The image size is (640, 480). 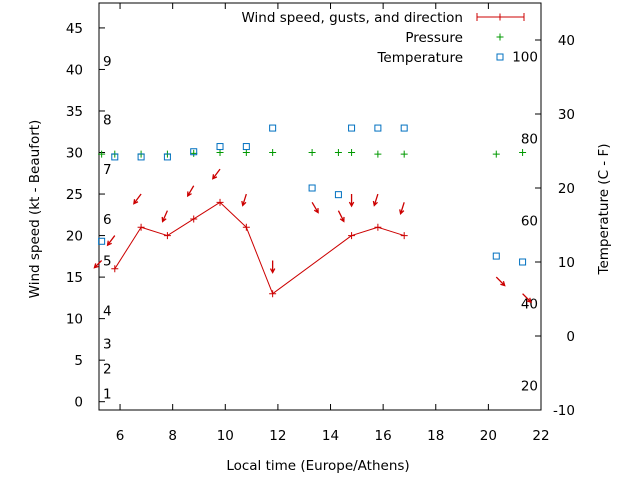 I want to click on x-tick-label: 16, so click(x=383, y=436).